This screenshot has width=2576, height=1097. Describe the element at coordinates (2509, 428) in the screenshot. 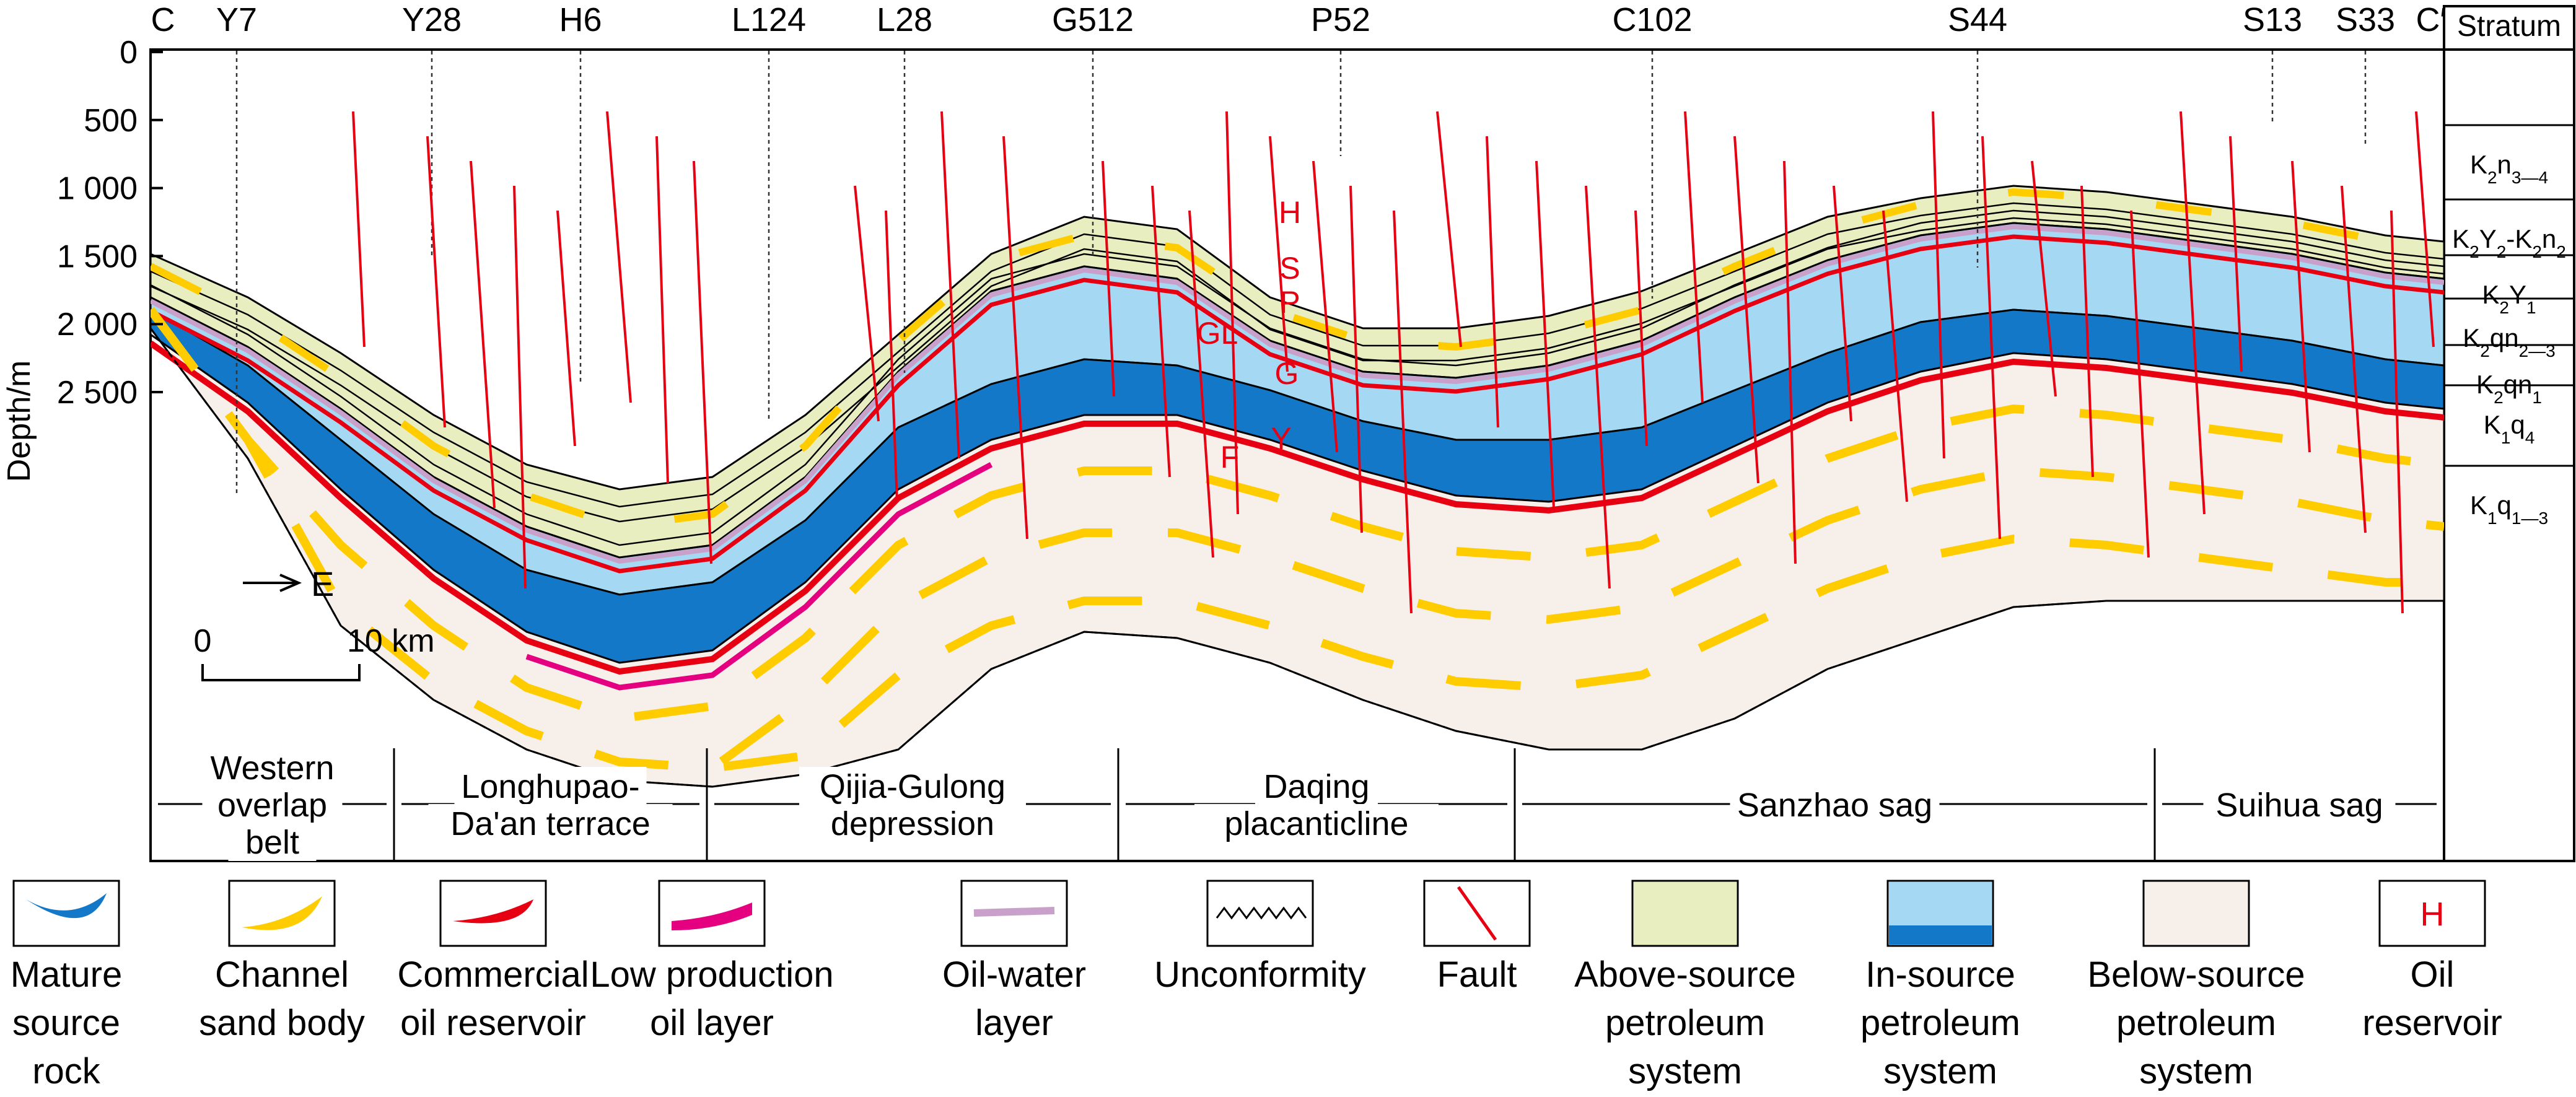

I see `stratum-unit: K1q4` at that location.